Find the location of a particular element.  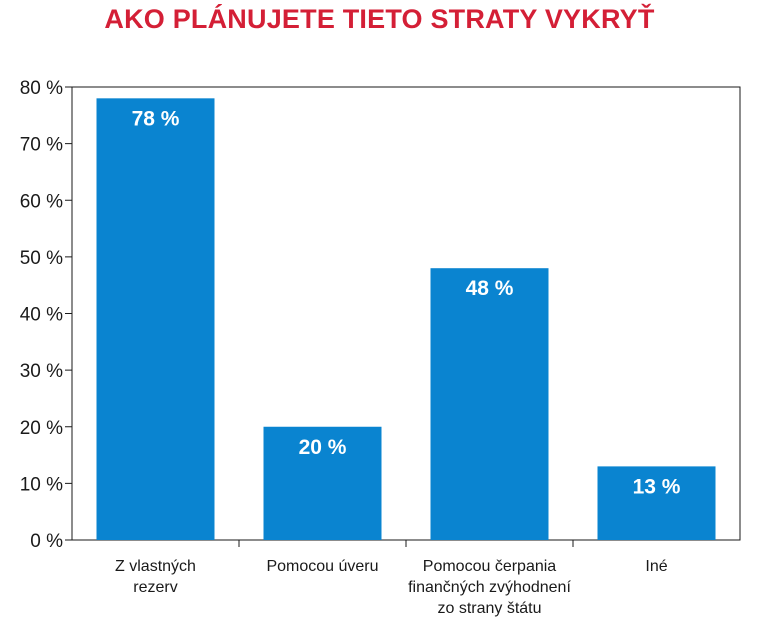

y-tick-label: 70 % is located at coordinates (41, 145).